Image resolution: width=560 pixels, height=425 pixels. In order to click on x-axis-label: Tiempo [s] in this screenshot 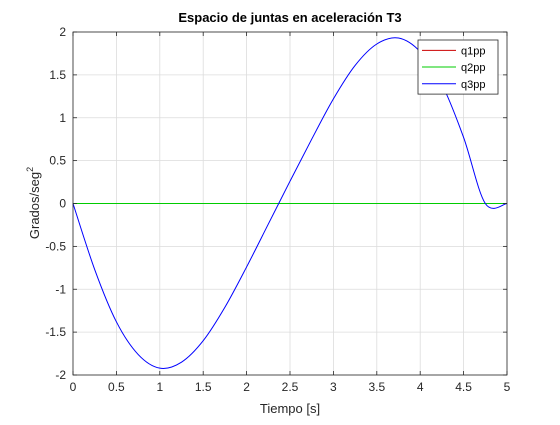, I will do `click(290, 408)`.